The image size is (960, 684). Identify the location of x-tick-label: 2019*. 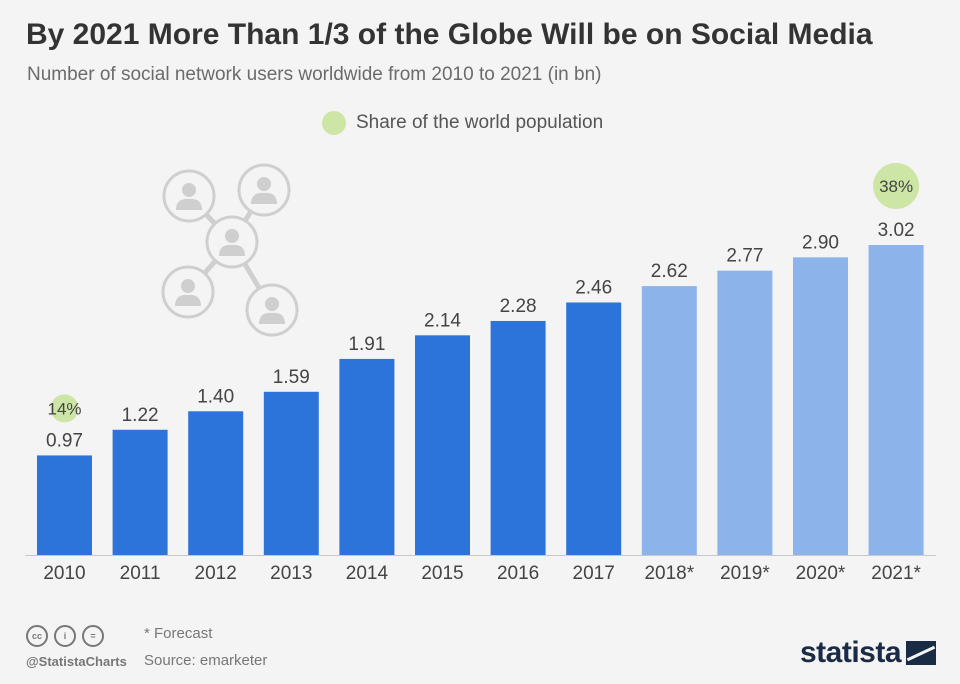
(745, 573).